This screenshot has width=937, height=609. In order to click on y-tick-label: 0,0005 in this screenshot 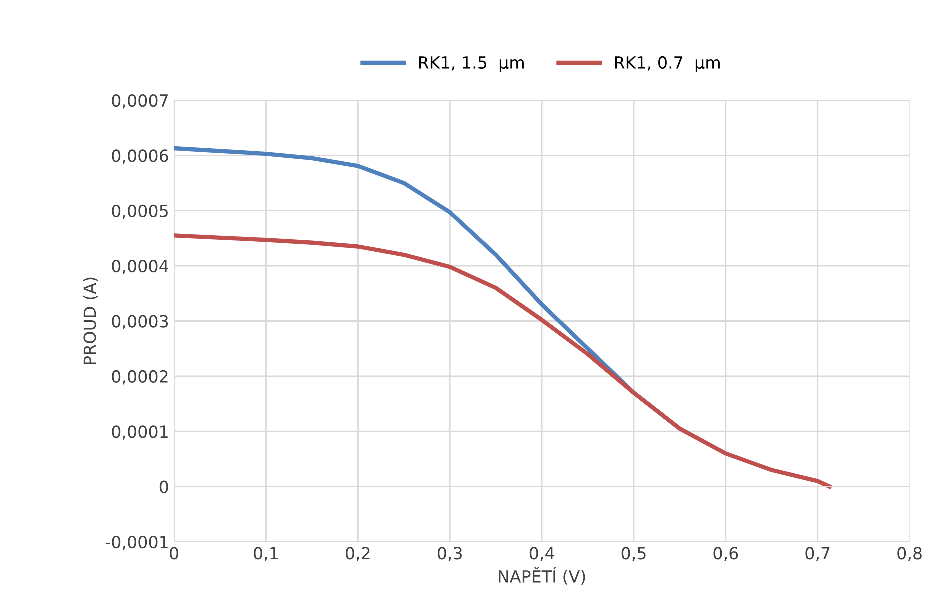, I will do `click(140, 212)`.